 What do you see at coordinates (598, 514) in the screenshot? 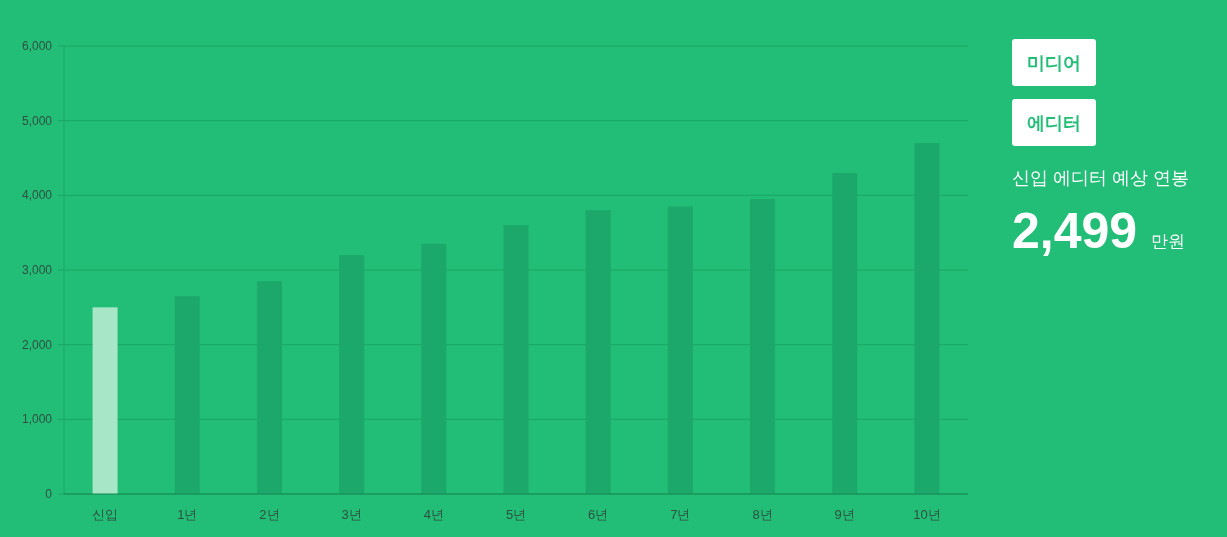
I see `x-tick-label: 6년` at bounding box center [598, 514].